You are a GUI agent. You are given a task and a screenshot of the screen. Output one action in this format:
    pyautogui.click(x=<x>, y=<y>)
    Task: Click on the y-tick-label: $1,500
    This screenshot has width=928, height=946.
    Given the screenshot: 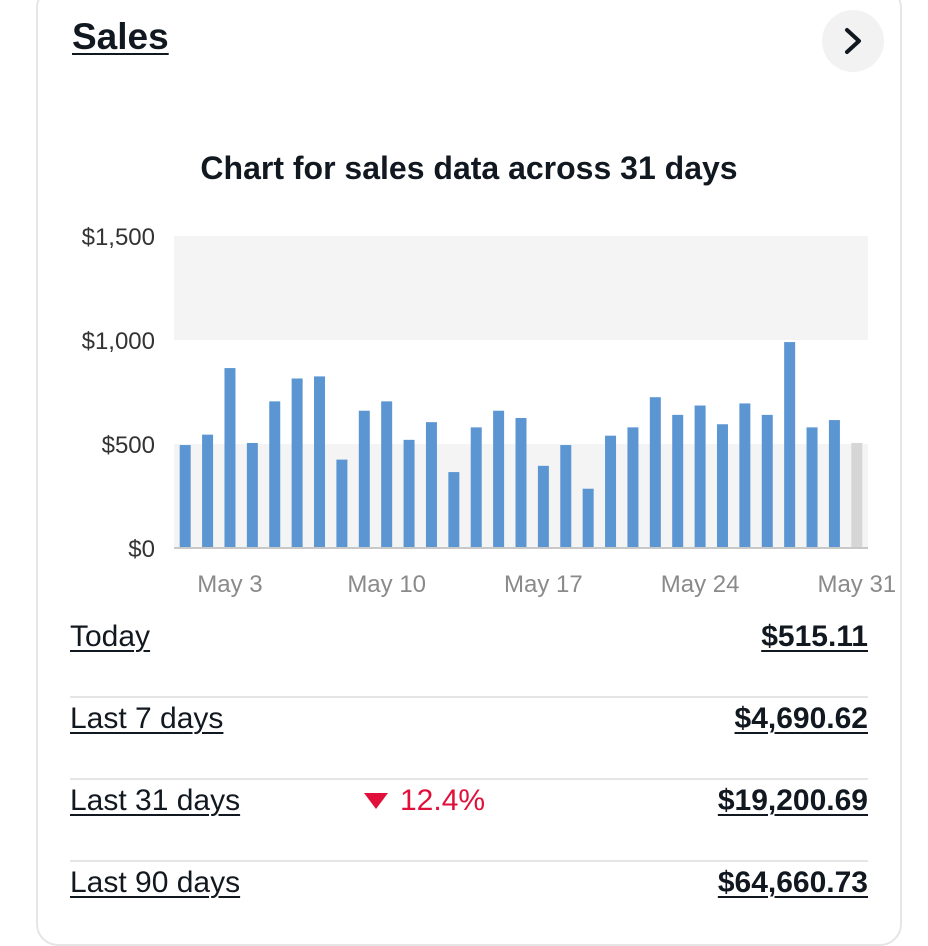 What is the action you would take?
    pyautogui.click(x=118, y=237)
    